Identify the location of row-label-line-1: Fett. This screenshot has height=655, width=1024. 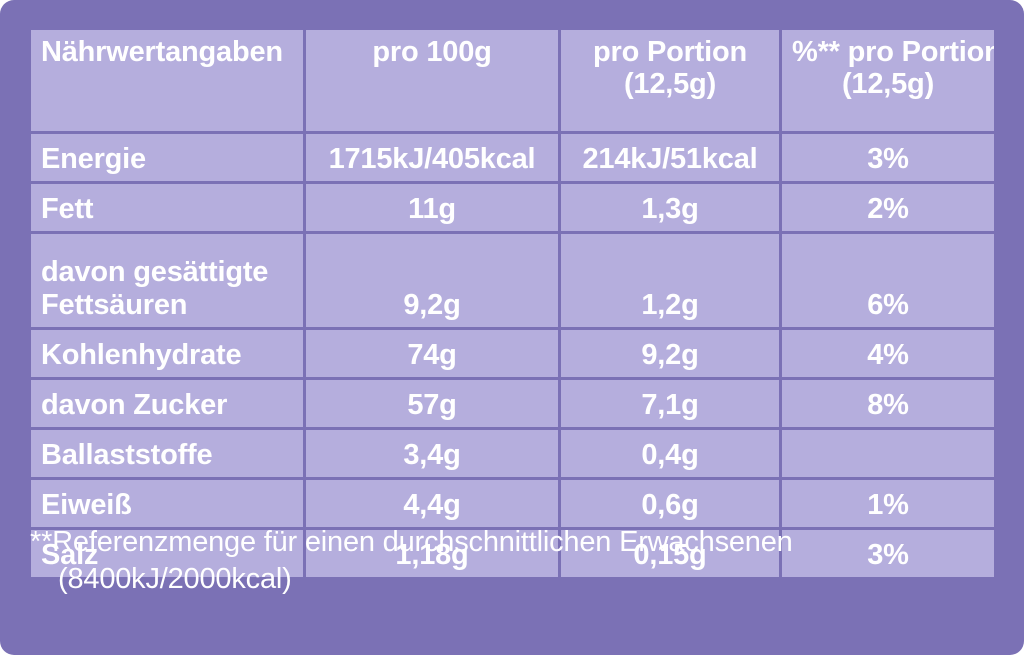
(67, 208).